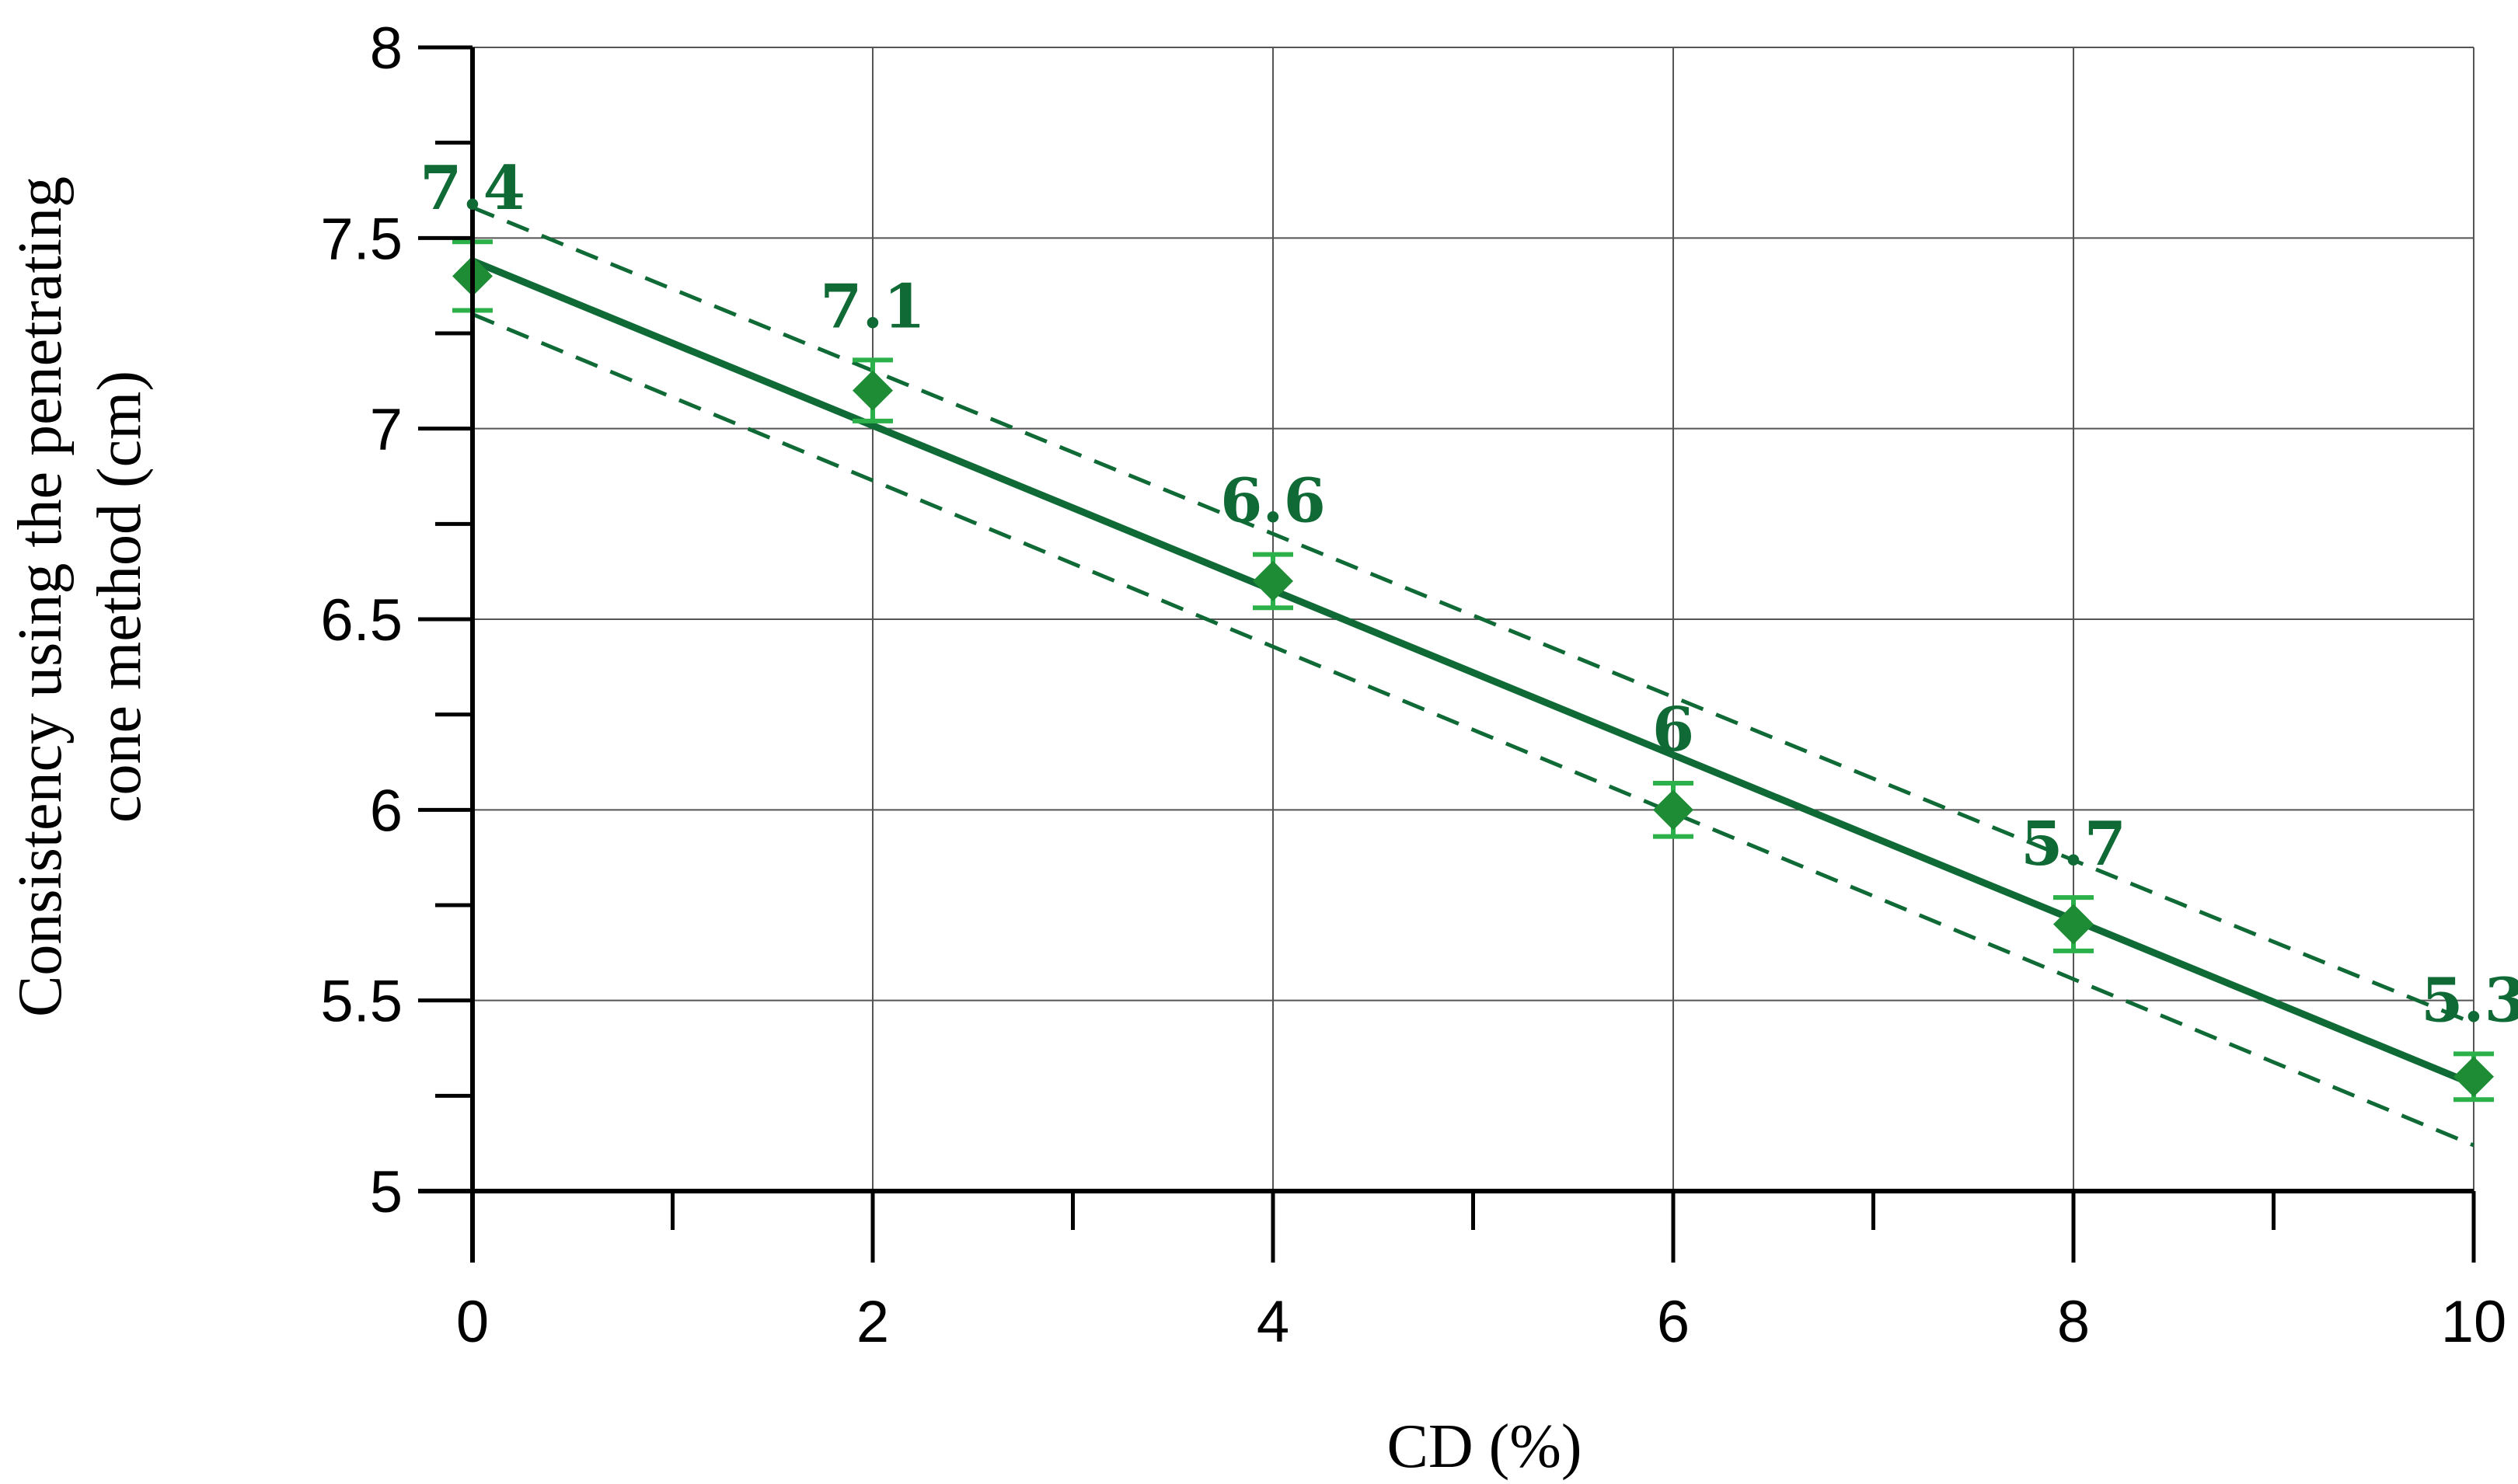 Image resolution: width=2518 pixels, height=1484 pixels. Describe the element at coordinates (1273, 501) in the screenshot. I see `data-label: 6.6` at that location.